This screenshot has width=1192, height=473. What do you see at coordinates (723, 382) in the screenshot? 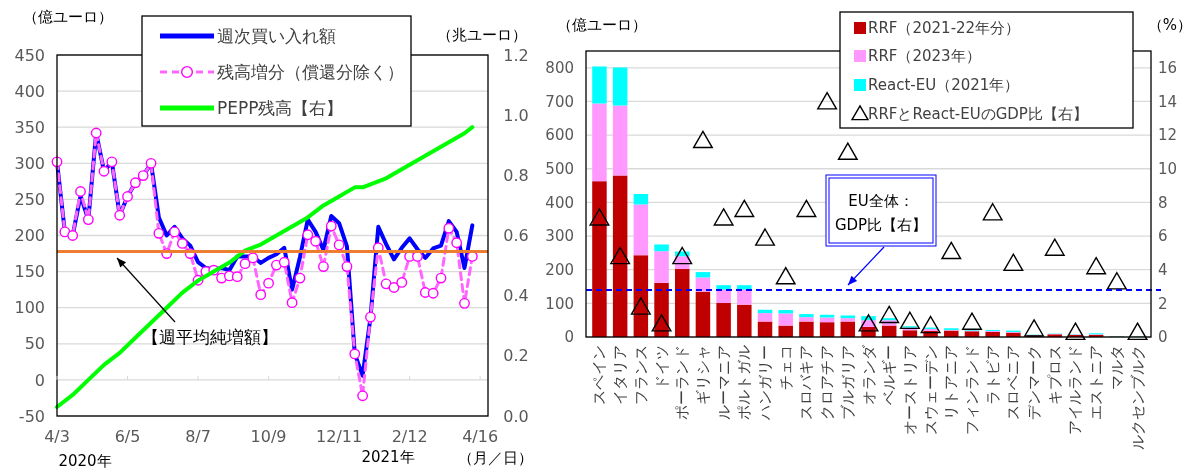
I see `x-tick-label: ルーマニア` at bounding box center [723, 382].